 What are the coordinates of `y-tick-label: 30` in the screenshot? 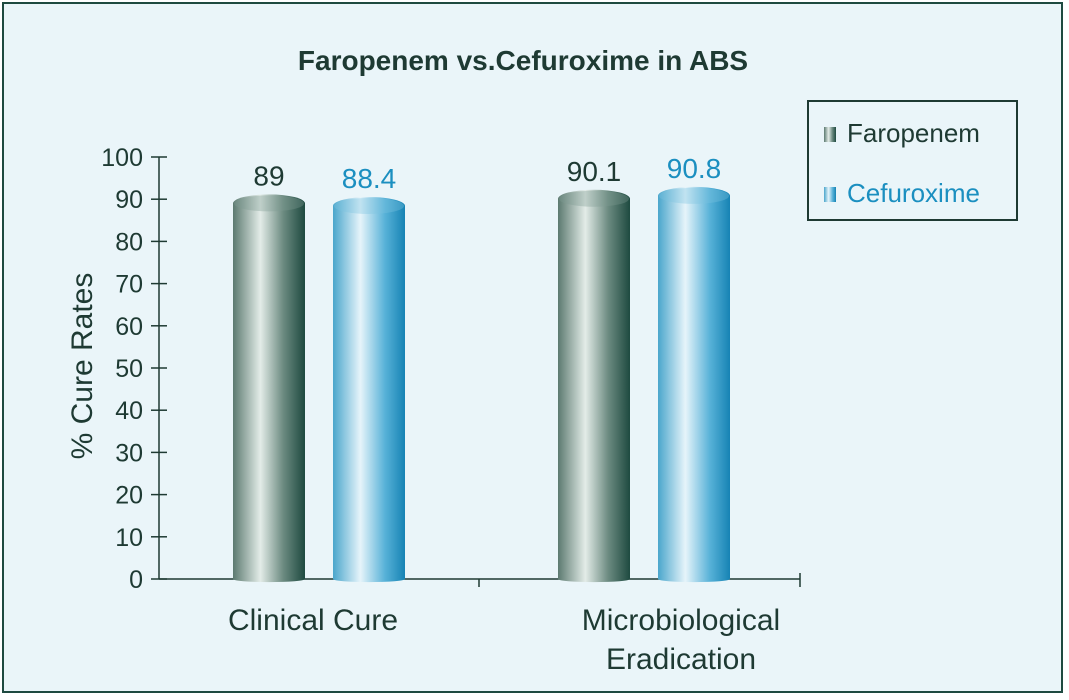 It's located at (129, 453).